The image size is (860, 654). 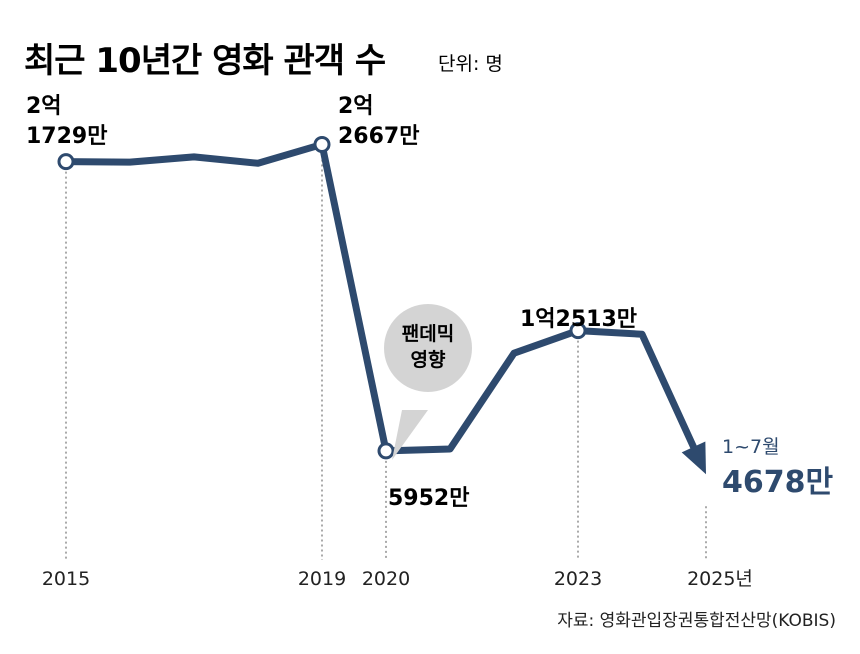 What do you see at coordinates (205, 61) in the screenshot?
I see `chart-title: 최근 10년간 영화 관객 수` at bounding box center [205, 61].